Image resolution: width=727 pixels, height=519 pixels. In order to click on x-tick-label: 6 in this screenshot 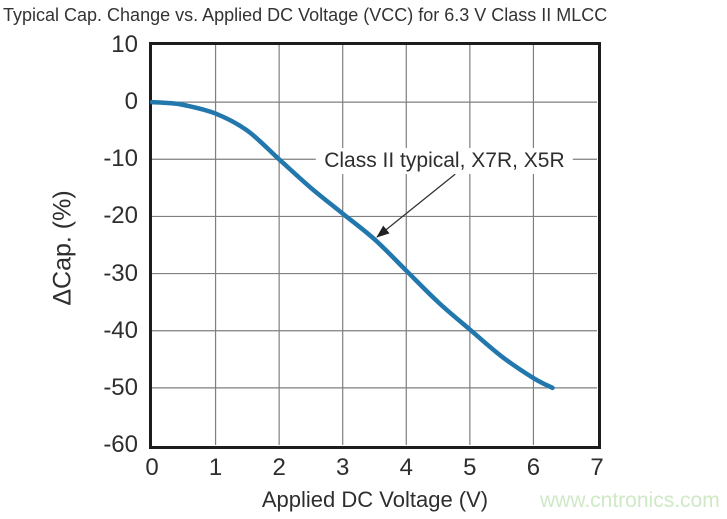, I will do `click(533, 467)`.